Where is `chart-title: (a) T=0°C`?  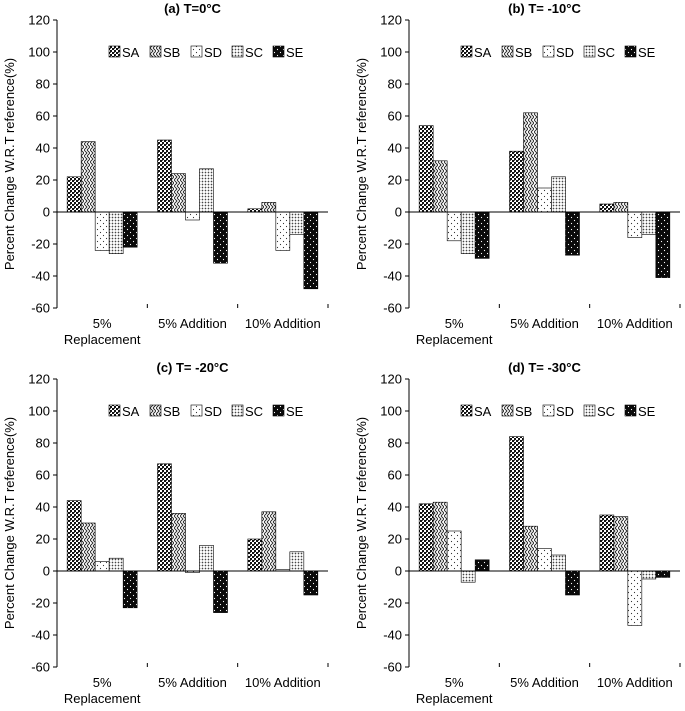
chart-title: (a) T=0°C is located at coordinates (192, 8).